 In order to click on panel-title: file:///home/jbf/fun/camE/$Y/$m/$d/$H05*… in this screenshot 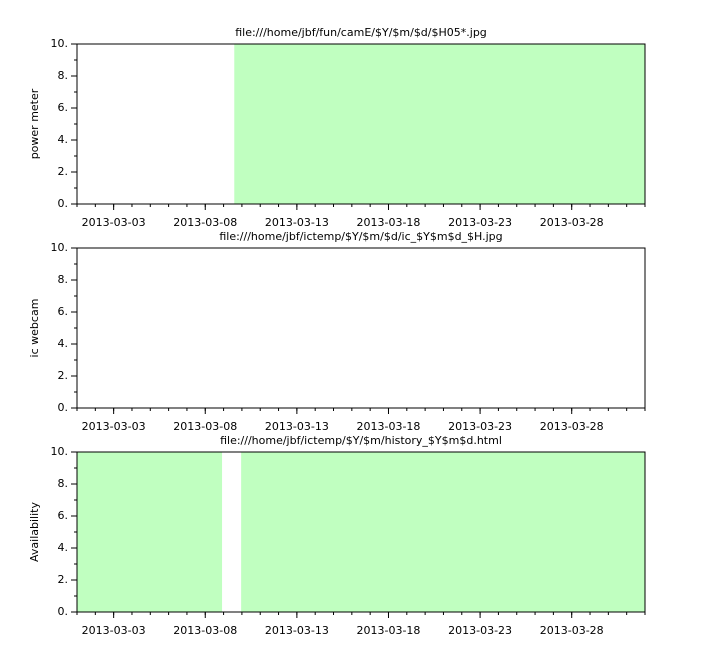, I will do `click(361, 32)`.